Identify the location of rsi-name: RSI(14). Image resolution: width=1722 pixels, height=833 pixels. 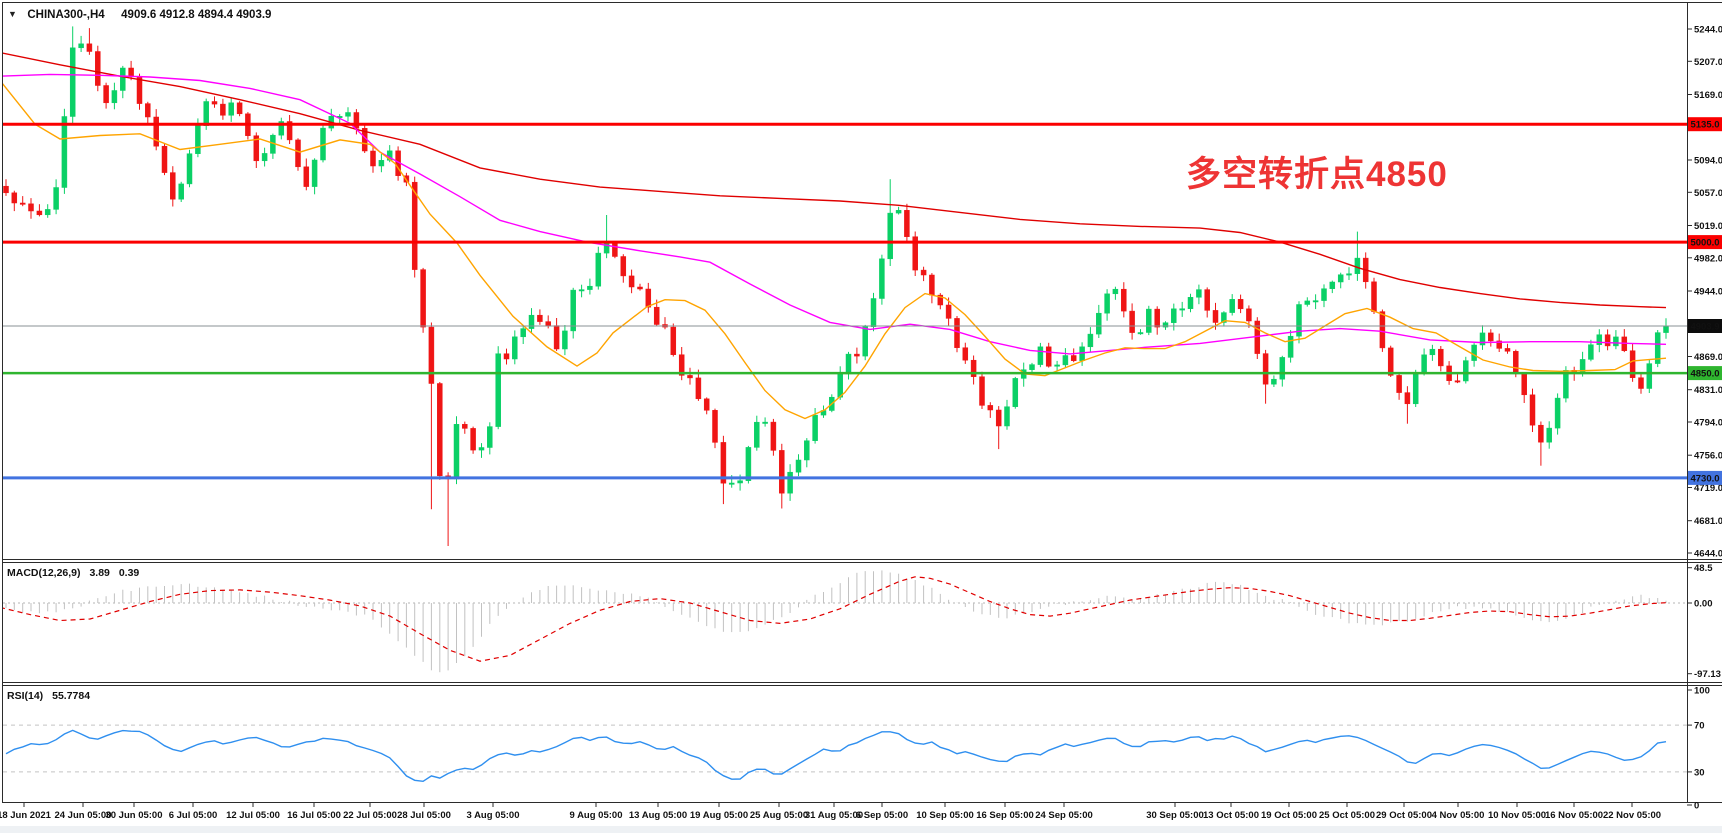
(25, 696).